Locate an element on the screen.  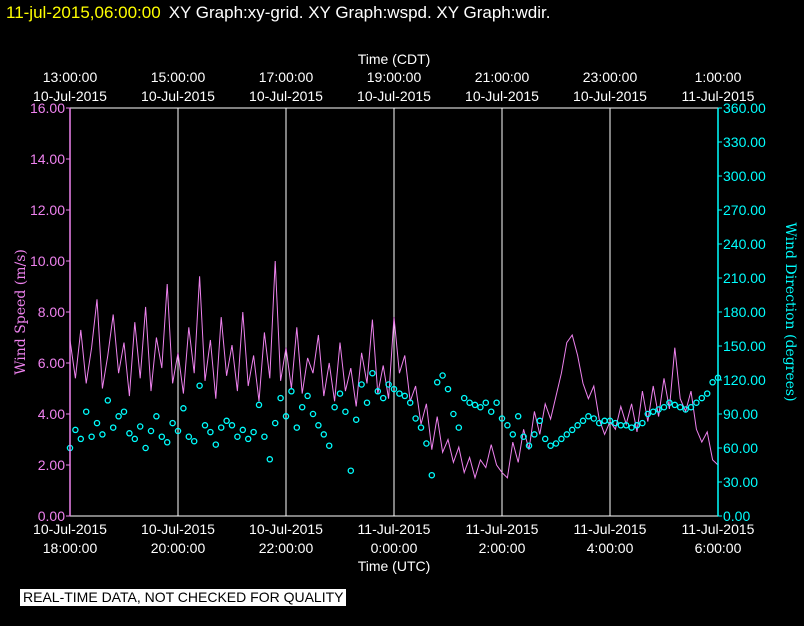
right-tick-label: 180.00 is located at coordinates (744, 312).